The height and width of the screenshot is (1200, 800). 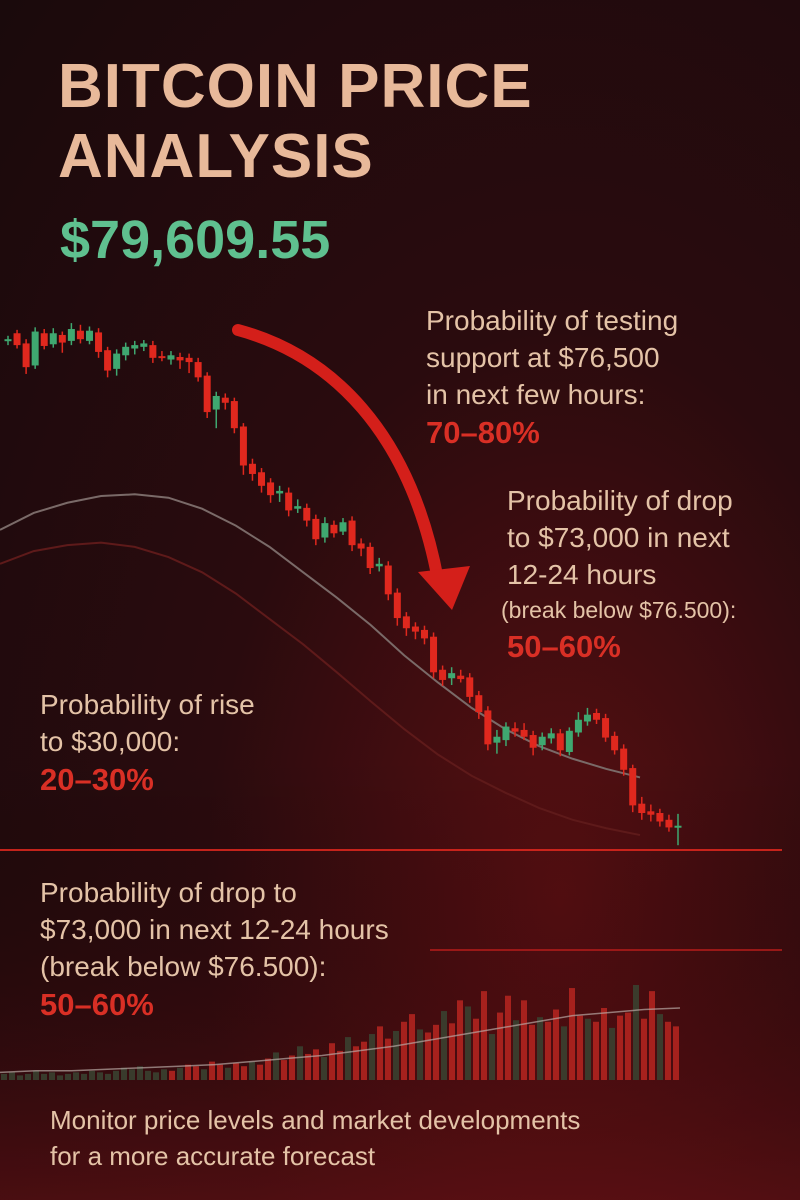 I want to click on drop-right-line: to $73,000 in next, so click(x=618, y=537).